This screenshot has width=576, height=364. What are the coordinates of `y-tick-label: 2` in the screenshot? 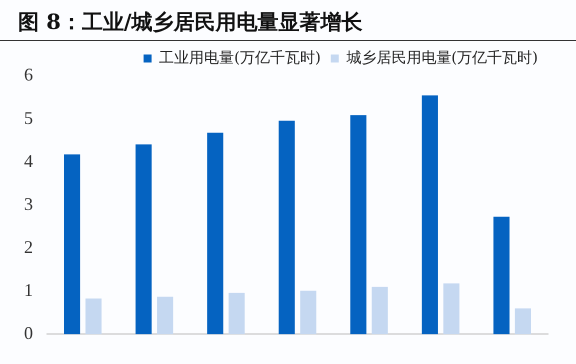 It's located at (28, 246).